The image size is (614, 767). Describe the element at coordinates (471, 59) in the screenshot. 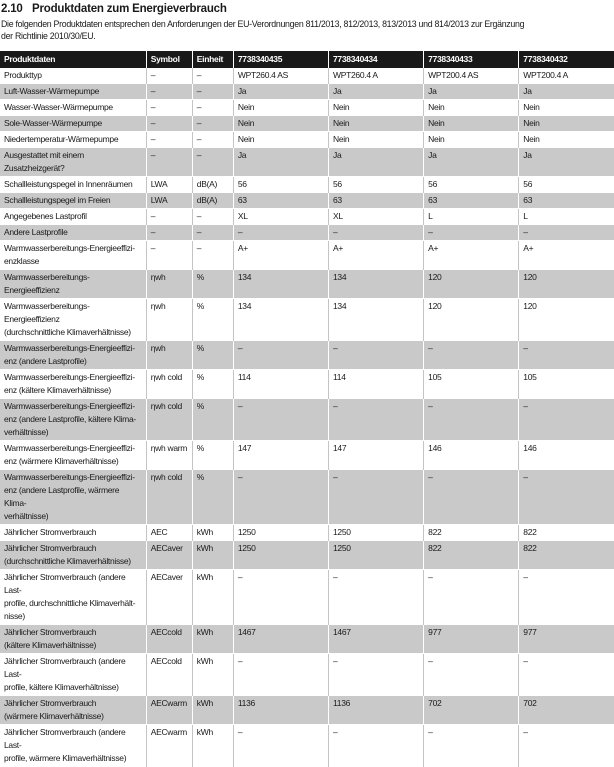

I see `col-header-7738340433: 7738340433` at that location.